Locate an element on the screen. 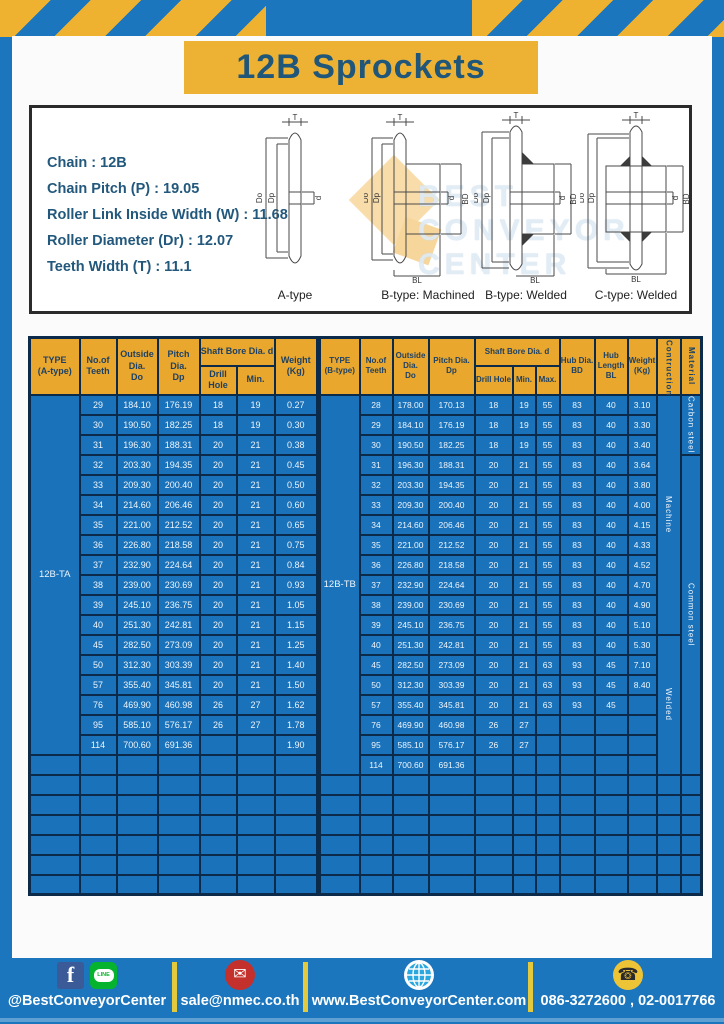 This screenshot has height=1024, width=724. table-cell: 303.39 is located at coordinates (451, 684).